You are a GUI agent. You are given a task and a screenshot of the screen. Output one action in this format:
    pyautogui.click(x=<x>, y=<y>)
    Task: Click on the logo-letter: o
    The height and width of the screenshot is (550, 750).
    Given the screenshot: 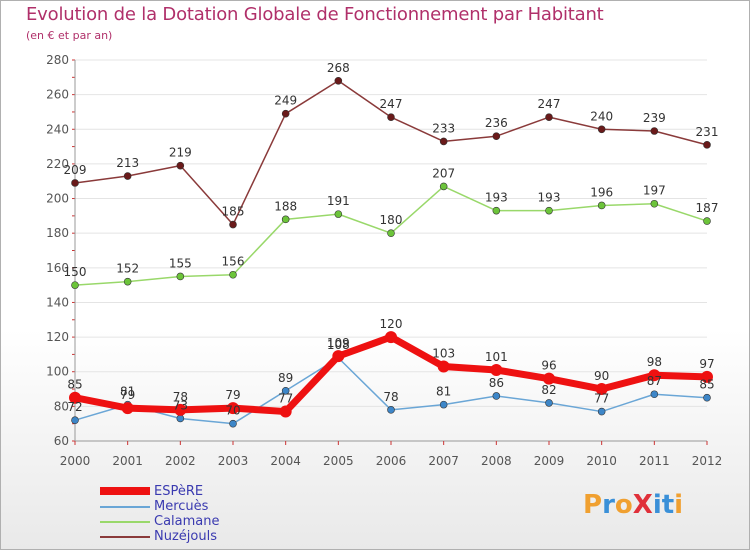 What is the action you would take?
    pyautogui.click(x=623, y=505)
    